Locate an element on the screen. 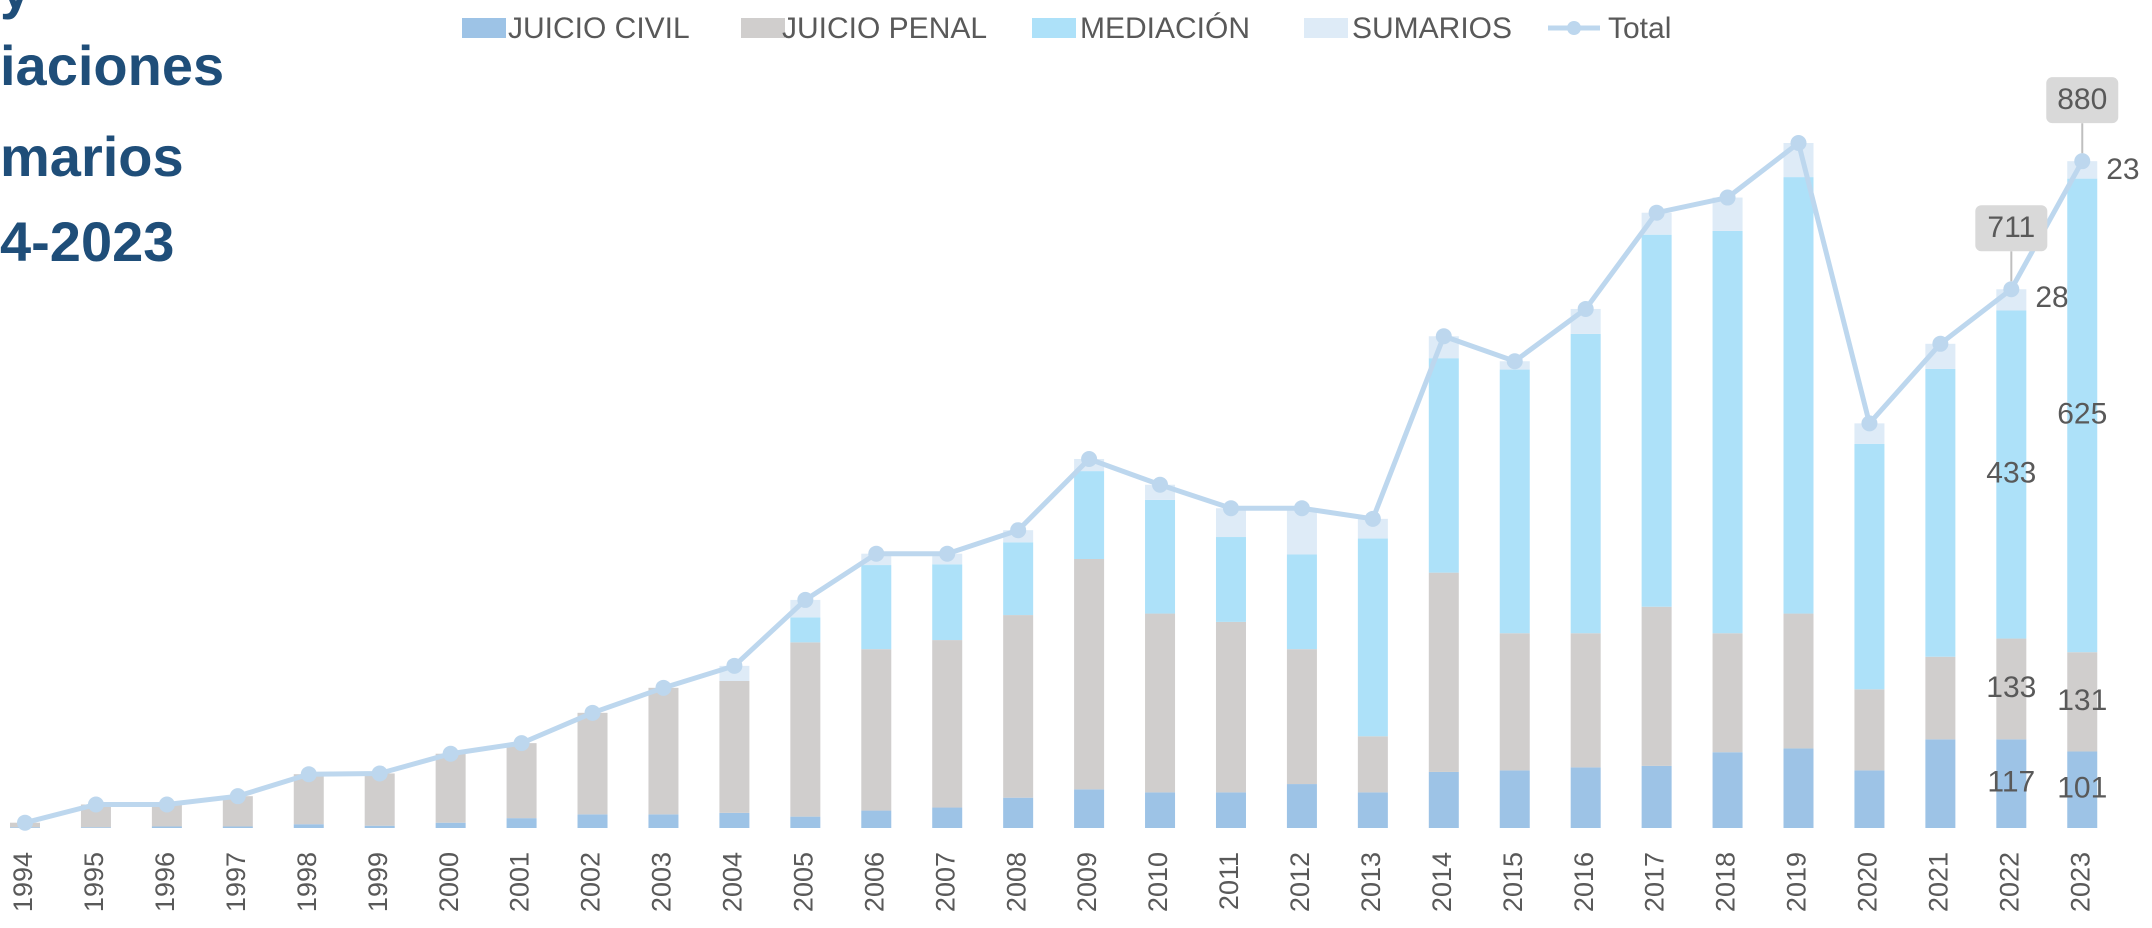  x-tick-label: 2006 is located at coordinates (874, 882).